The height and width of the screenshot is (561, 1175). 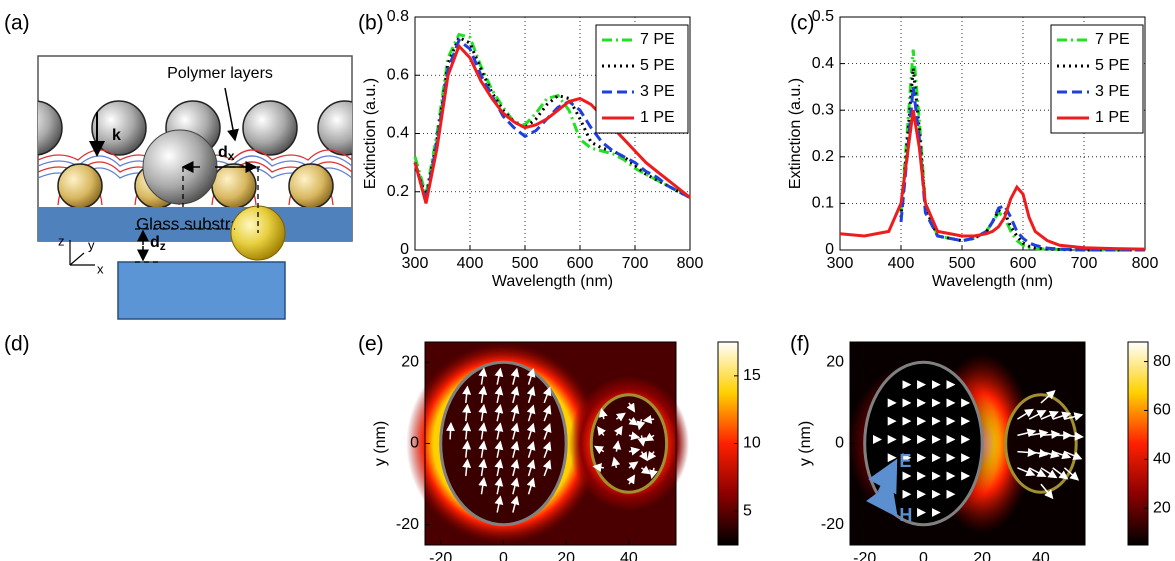 I want to click on x-tick-label: 20, so click(x=982, y=555).